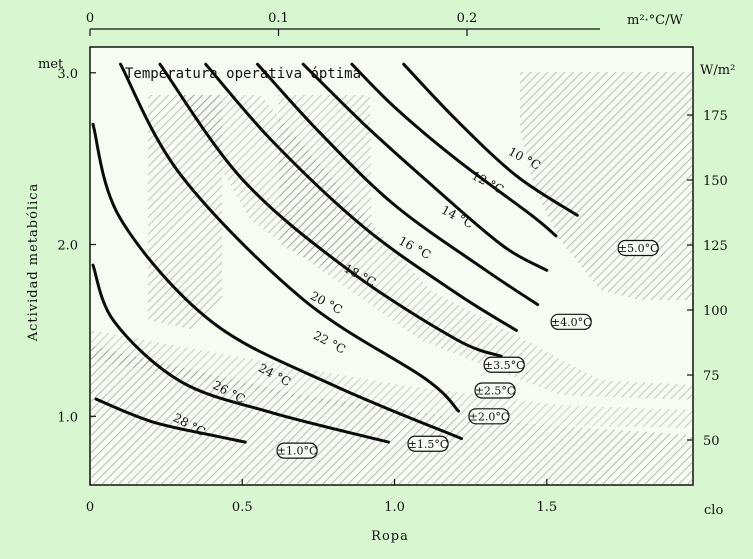 The width and height of the screenshot is (753, 559). I want to click on top-tick-label-0: 0, so click(90, 18).